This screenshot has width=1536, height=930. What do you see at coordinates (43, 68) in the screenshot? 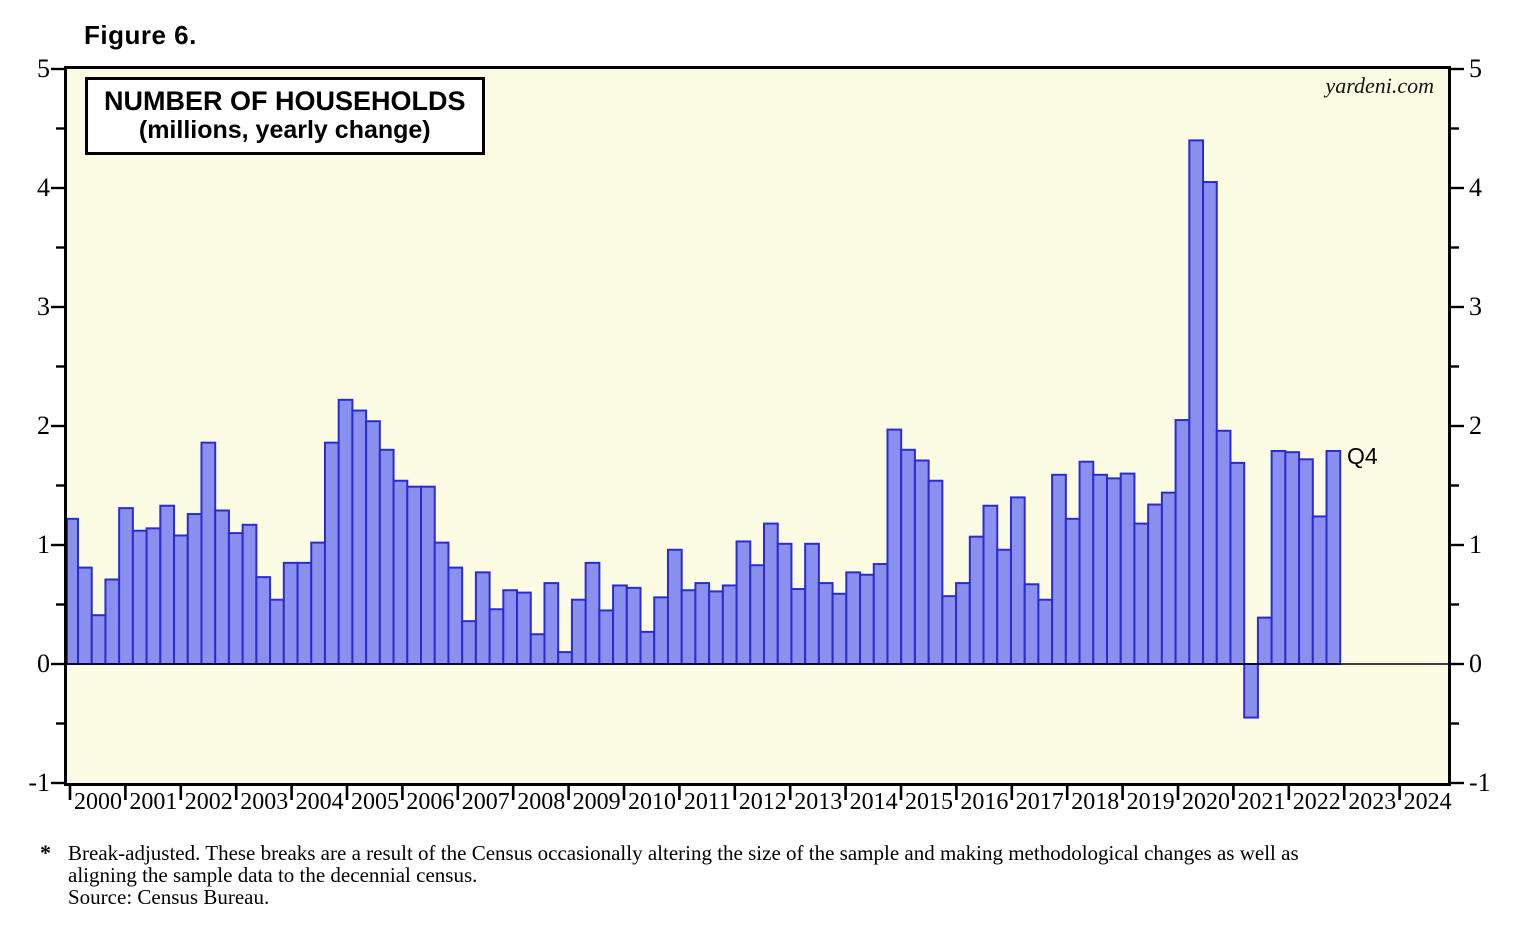
I see `y-axis-label-left: 5` at bounding box center [43, 68].